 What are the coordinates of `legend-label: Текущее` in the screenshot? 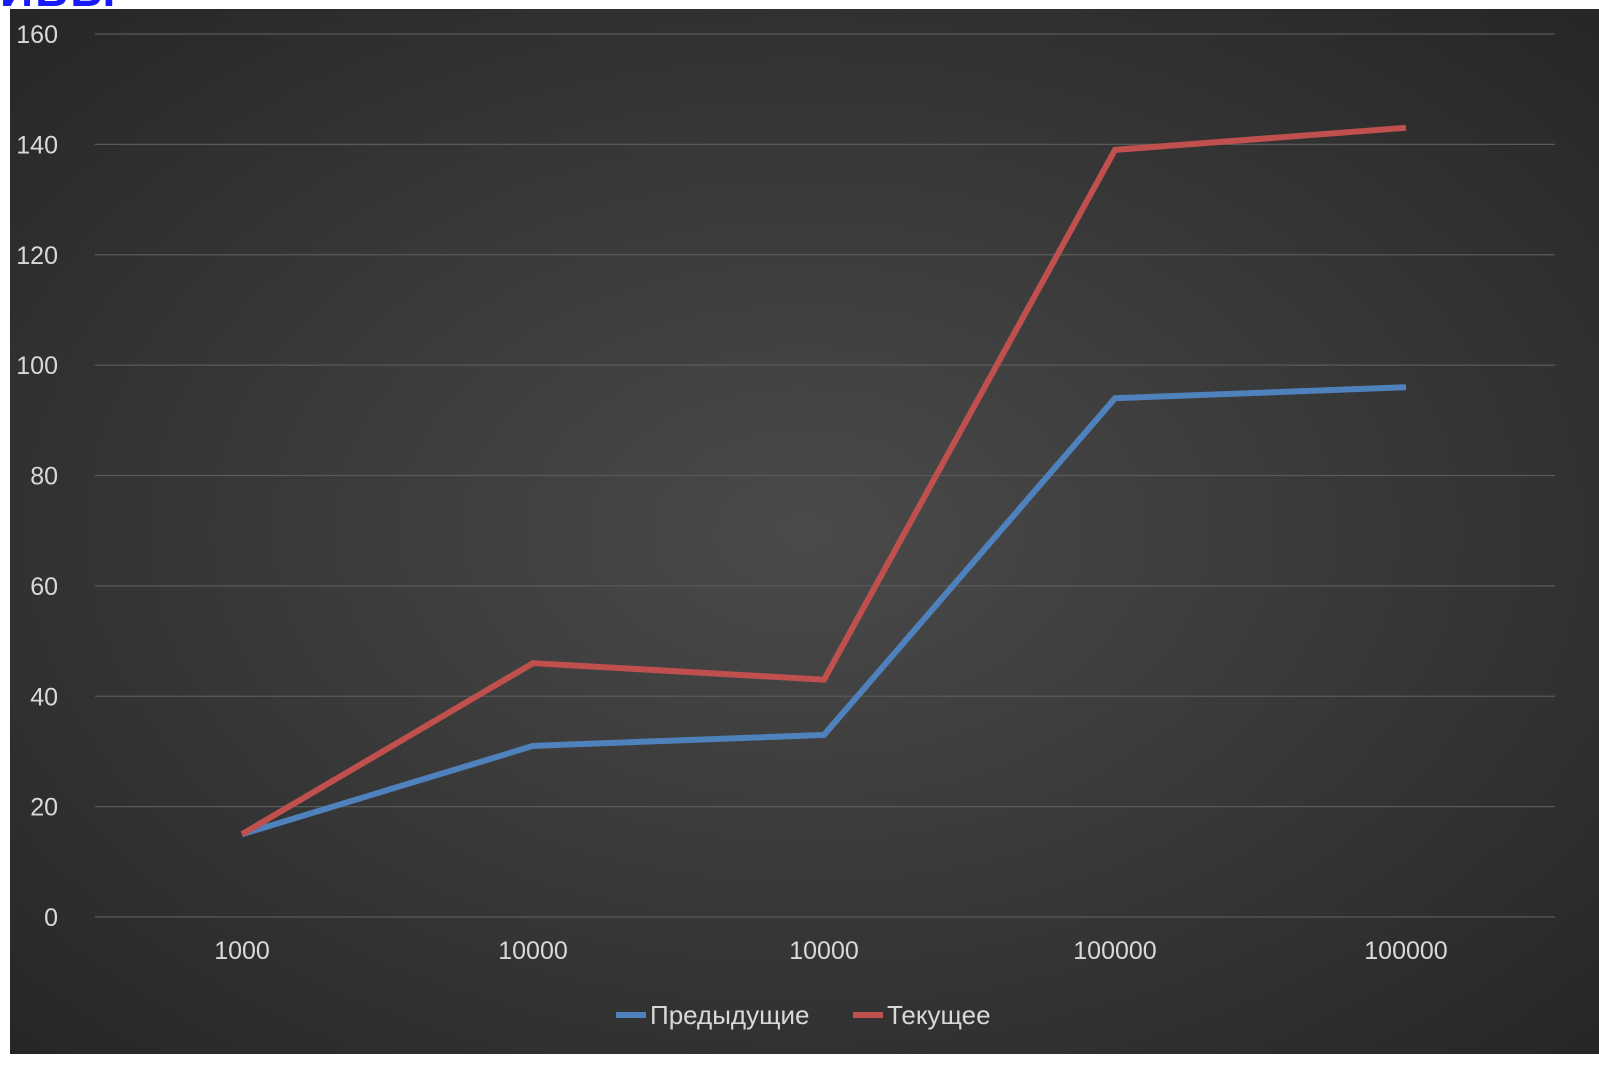 It's located at (939, 1015).